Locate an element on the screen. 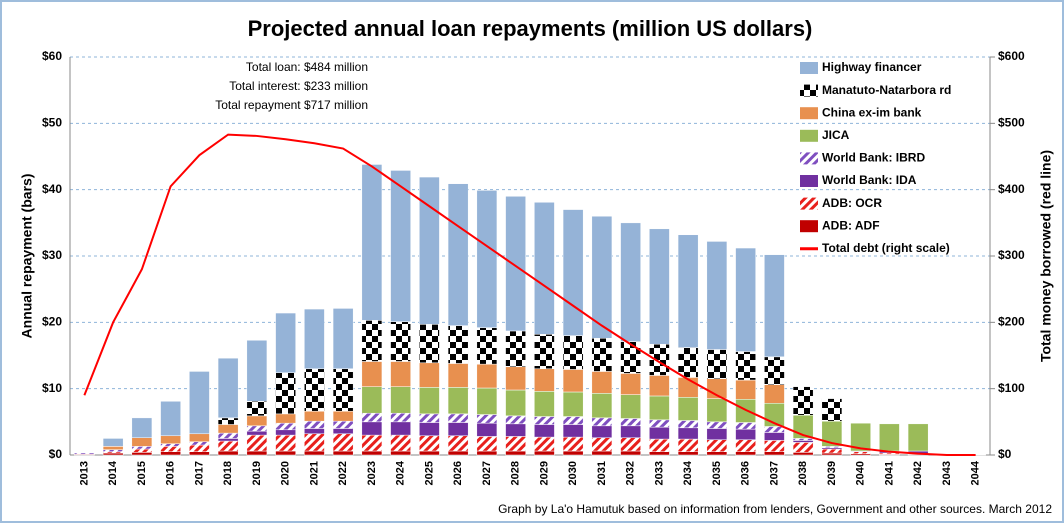  x-tick-label: 2021 is located at coordinates (314, 473).